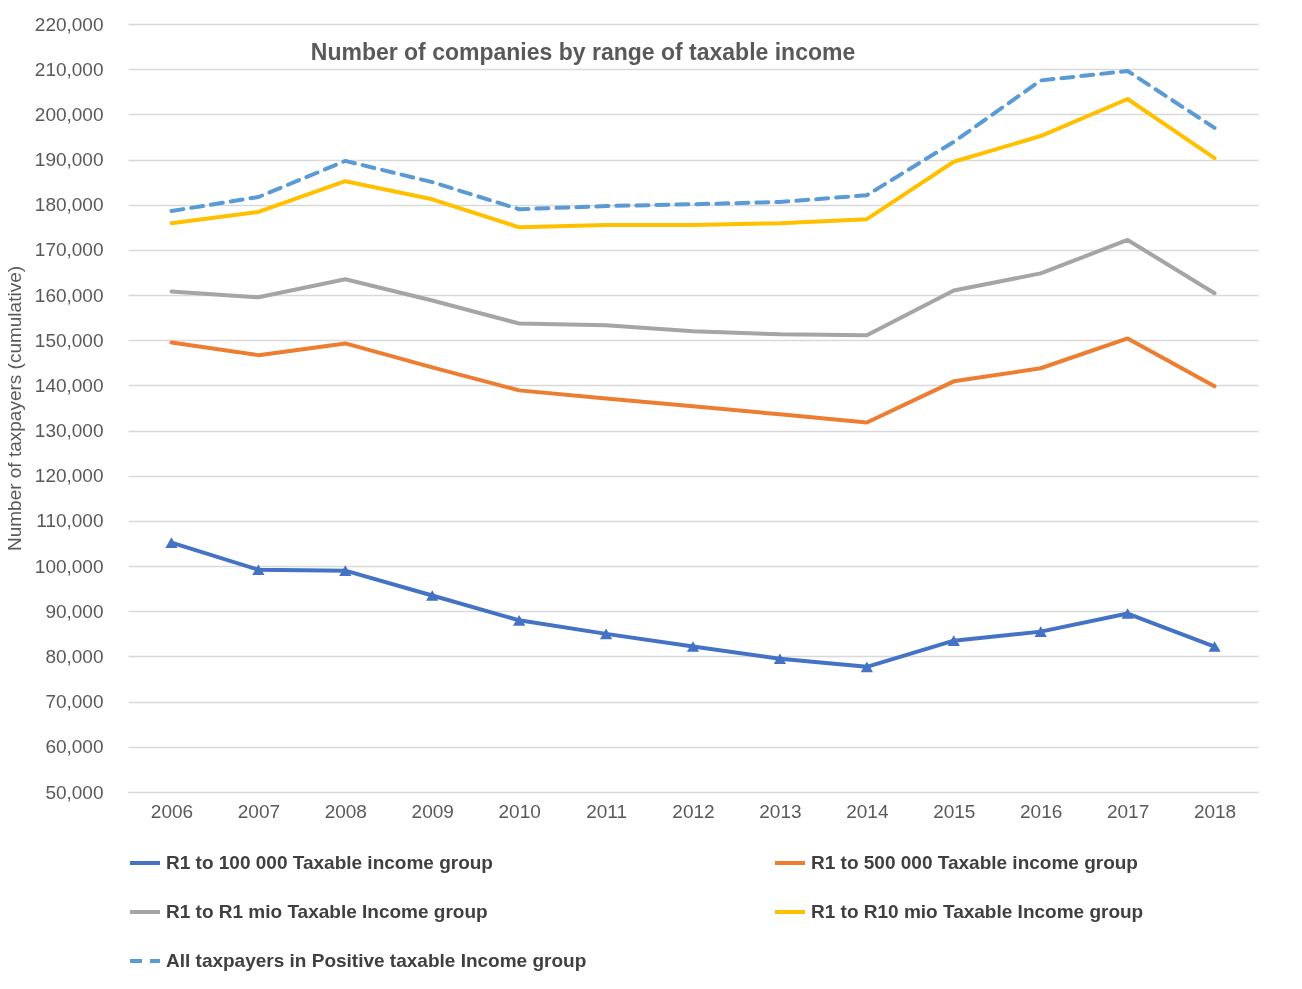 Image resolution: width=1302 pixels, height=989 pixels. I want to click on y-tick-label: 150,000, so click(69, 340).